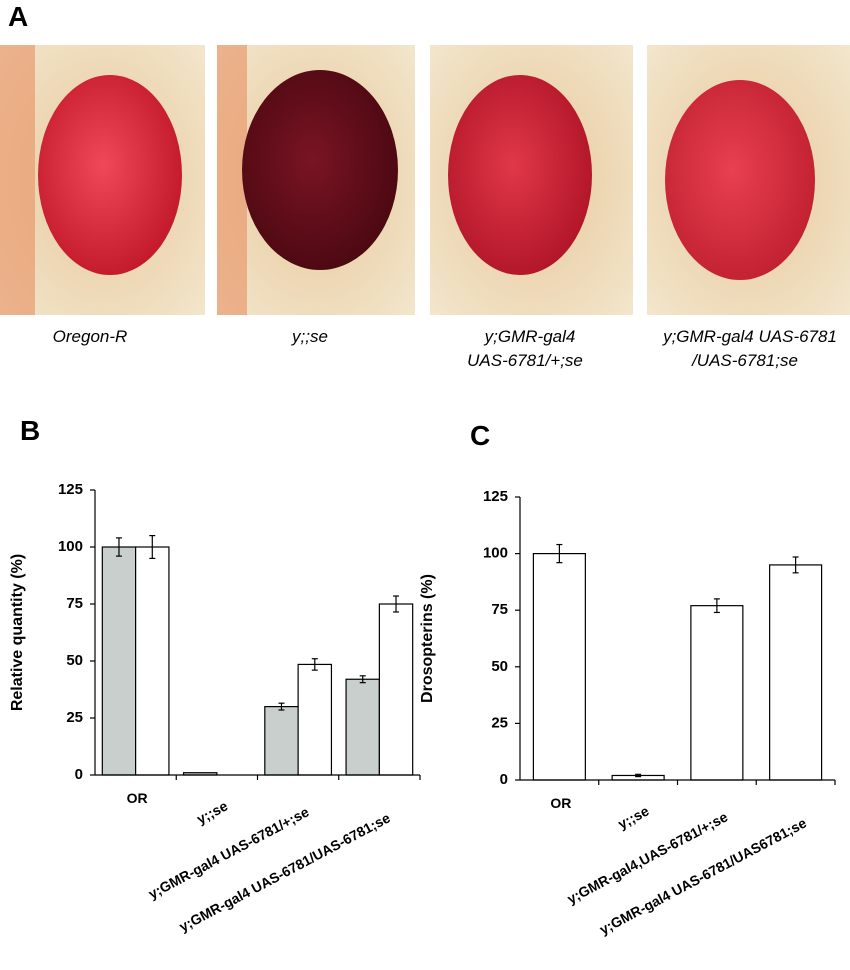 The height and width of the screenshot is (970, 850). I want to click on panel-label: B, so click(30, 430).